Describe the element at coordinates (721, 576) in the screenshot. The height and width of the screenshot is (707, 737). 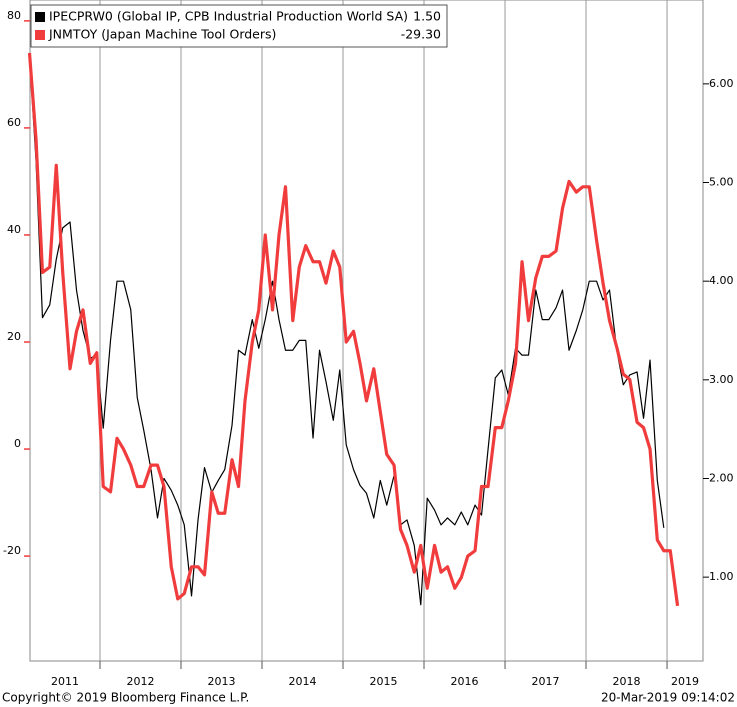
I see `y2-tick-label: 1.00` at that location.